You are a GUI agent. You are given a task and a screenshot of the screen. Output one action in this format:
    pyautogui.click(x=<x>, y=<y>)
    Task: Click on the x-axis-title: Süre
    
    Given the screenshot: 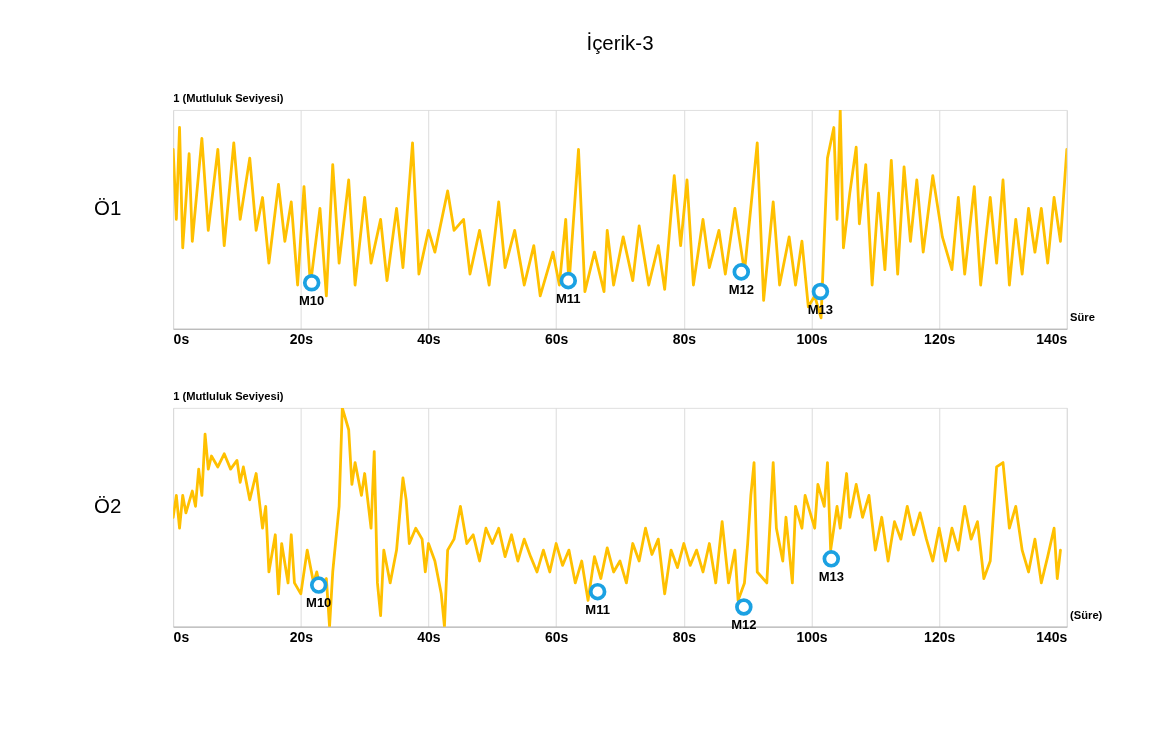 What is the action you would take?
    pyautogui.click(x=1082, y=316)
    